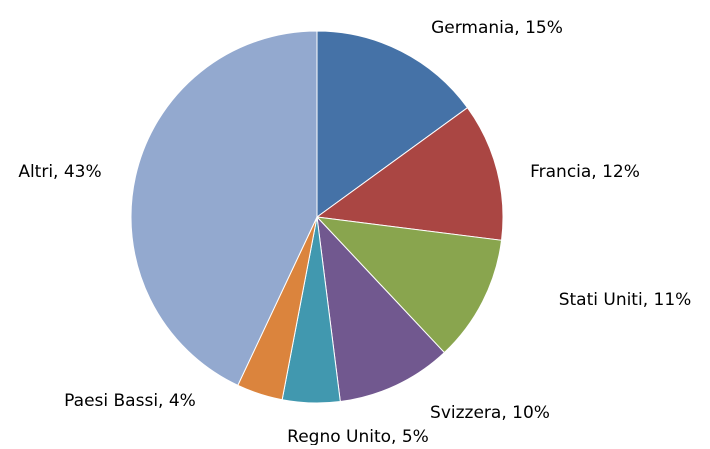 The image size is (710, 449). I want to click on slice-label: Svizzera, 10%, so click(490, 413).